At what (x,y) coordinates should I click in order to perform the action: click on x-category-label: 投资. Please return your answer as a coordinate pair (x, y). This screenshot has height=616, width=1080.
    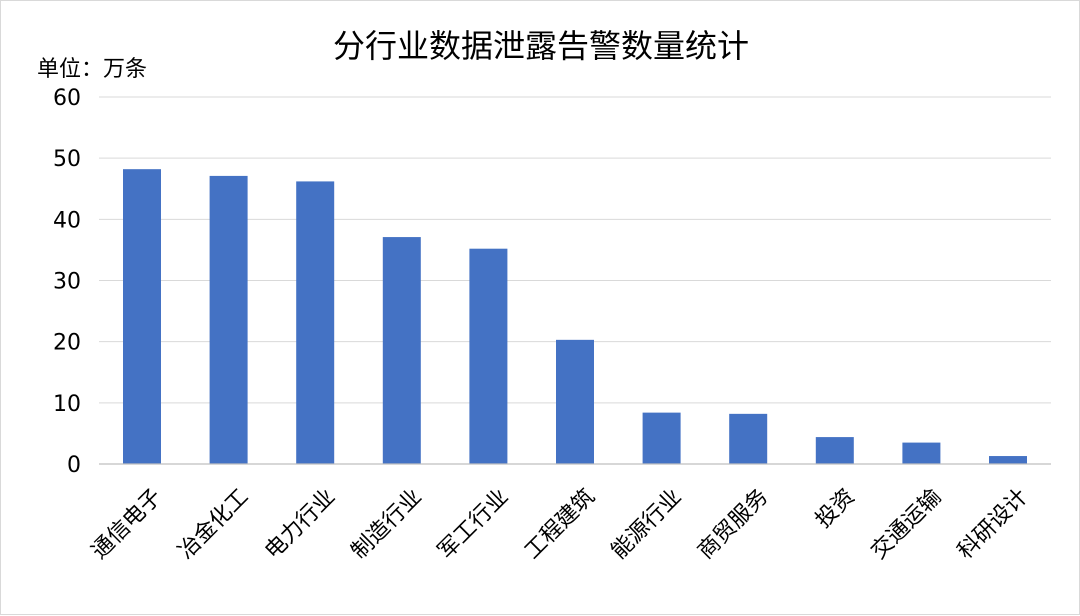
    Looking at the image, I should click on (835, 508).